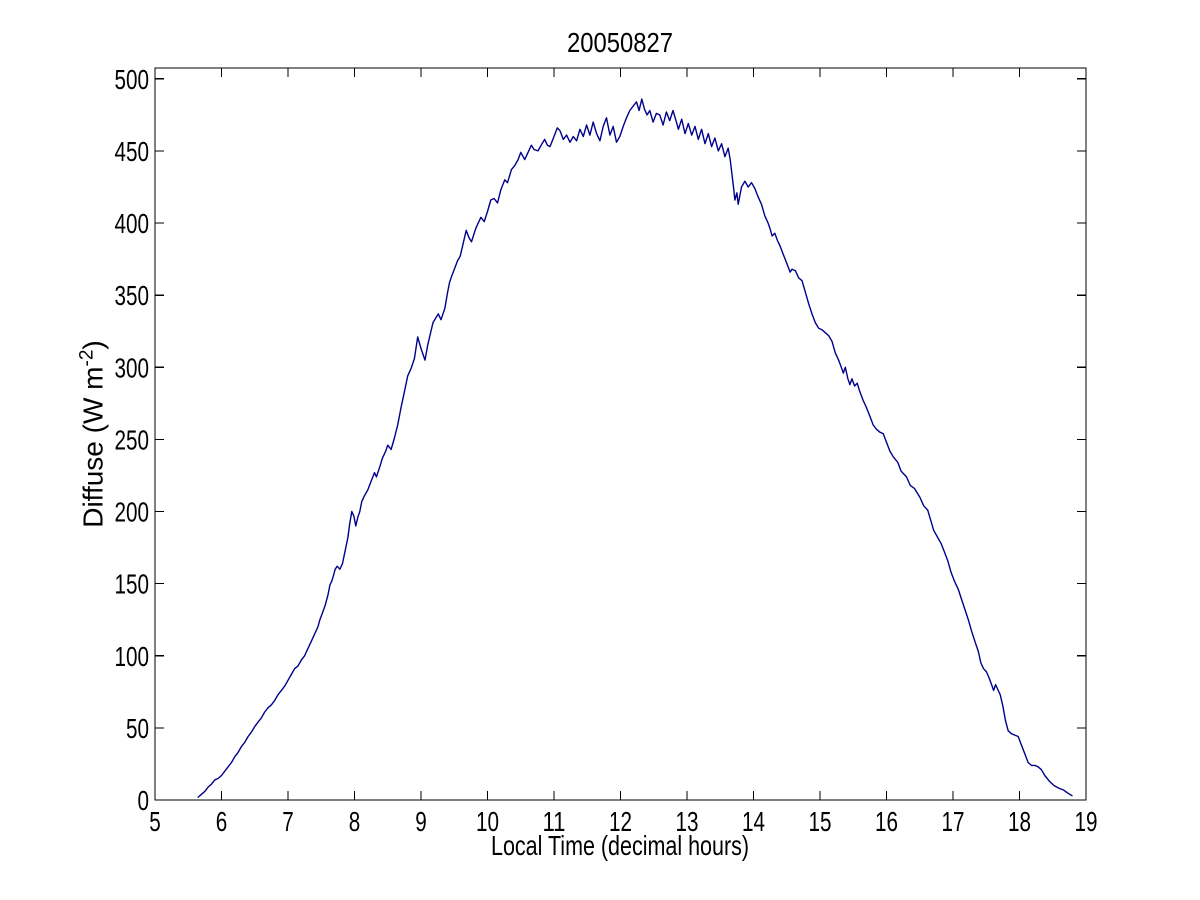  Describe the element at coordinates (820, 821) in the screenshot. I see `x-tick-label: 15` at that location.